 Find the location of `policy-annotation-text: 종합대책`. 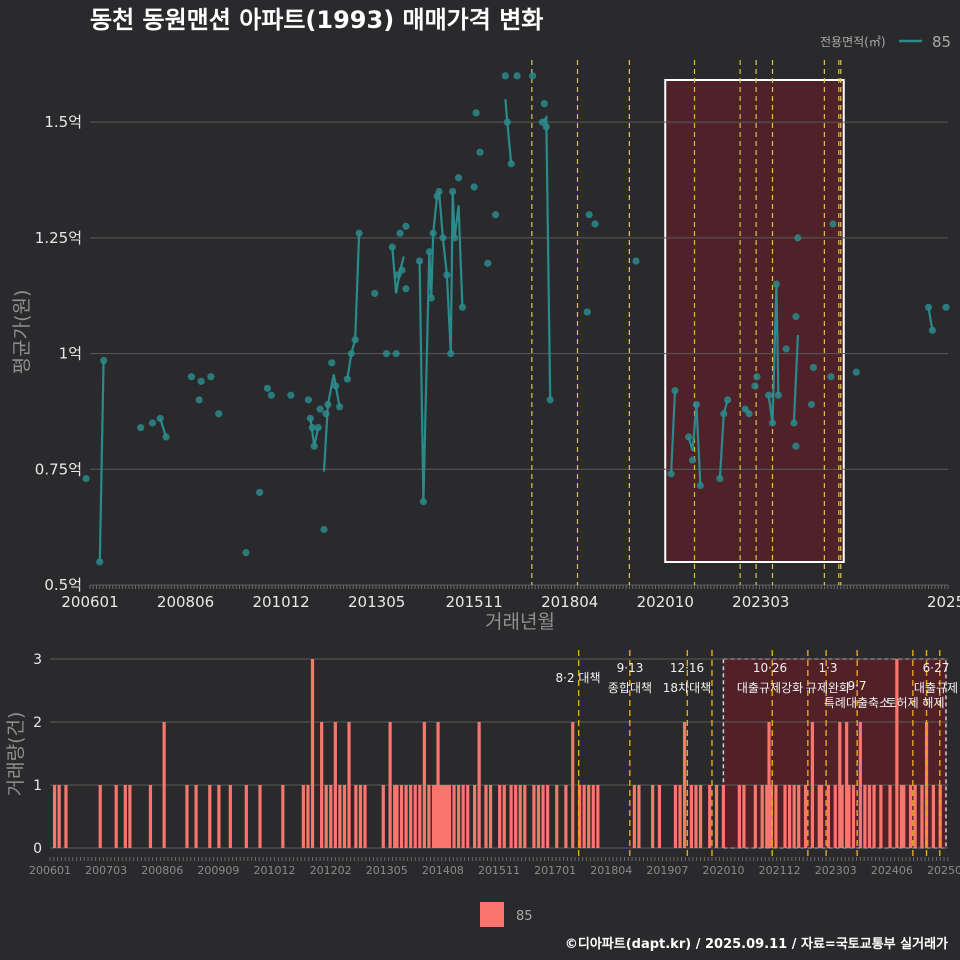

policy-annotation-text: 종합대책 is located at coordinates (630, 687).